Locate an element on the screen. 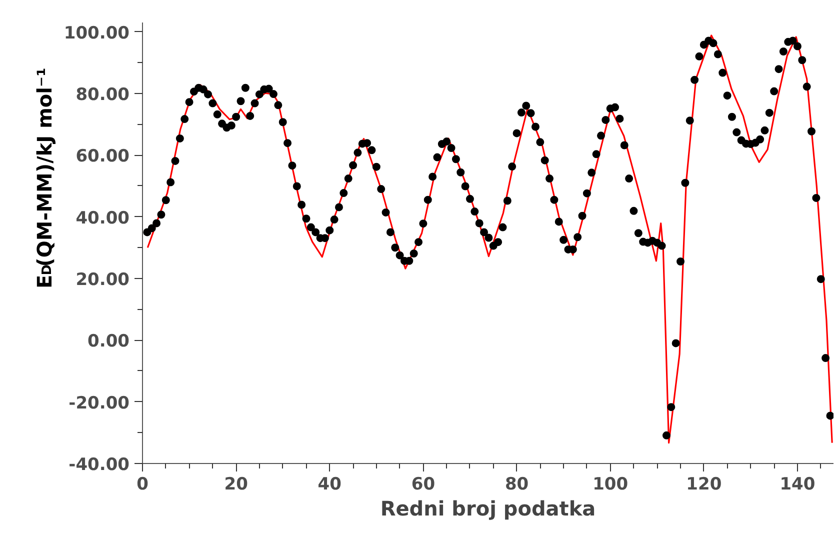 This screenshot has height=534, width=835. y-tick-label: 100.00 is located at coordinates (97, 33).